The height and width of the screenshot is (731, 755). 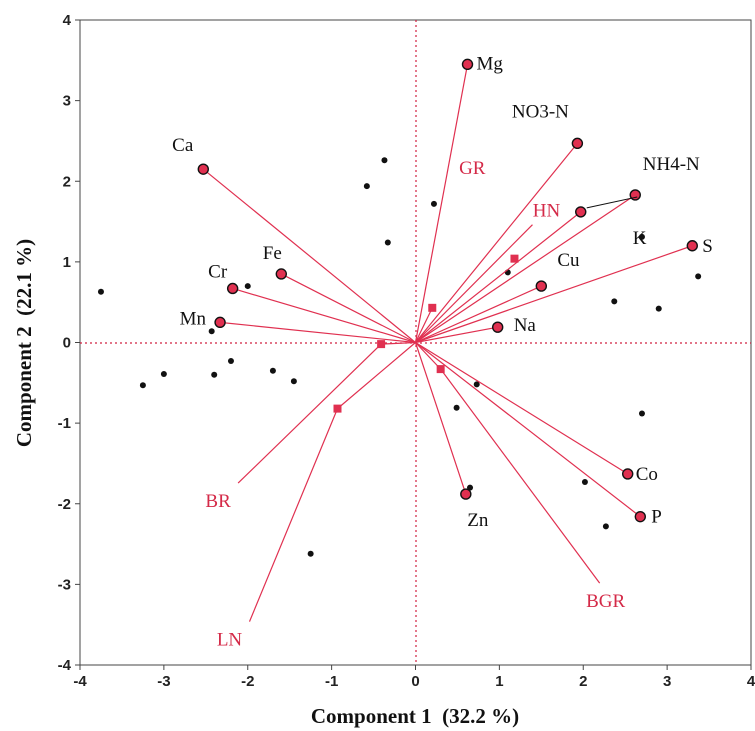 What do you see at coordinates (193, 318) in the screenshot?
I see `vector-label-mn: Mn` at bounding box center [193, 318].